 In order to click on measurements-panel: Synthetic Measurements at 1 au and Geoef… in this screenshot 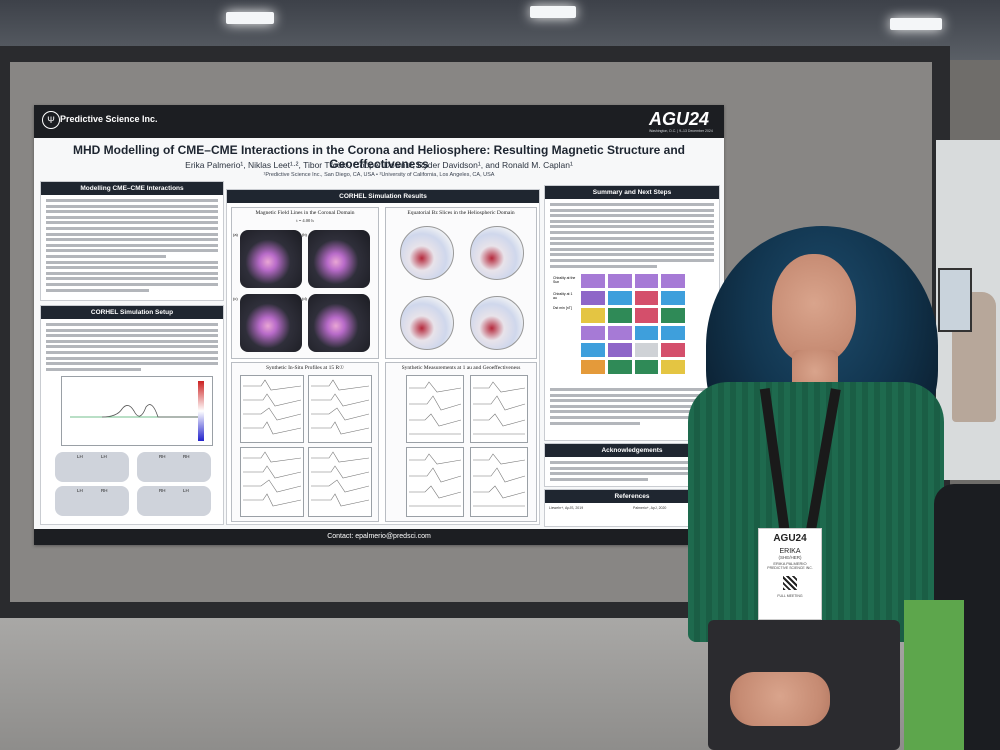, I will do `click(461, 442)`.